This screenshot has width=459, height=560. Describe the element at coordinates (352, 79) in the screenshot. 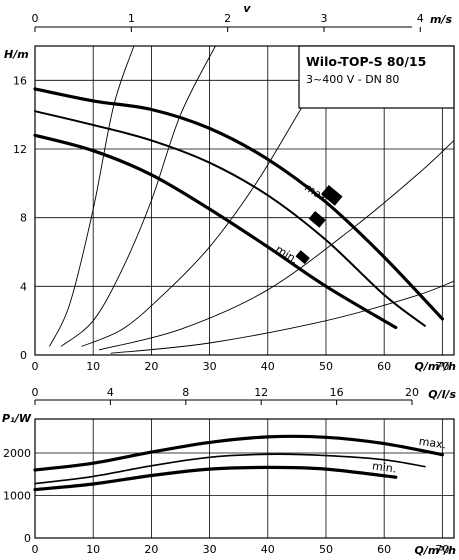

I see `pump-model-subtitle: 3~400 V - DN 80` at that location.